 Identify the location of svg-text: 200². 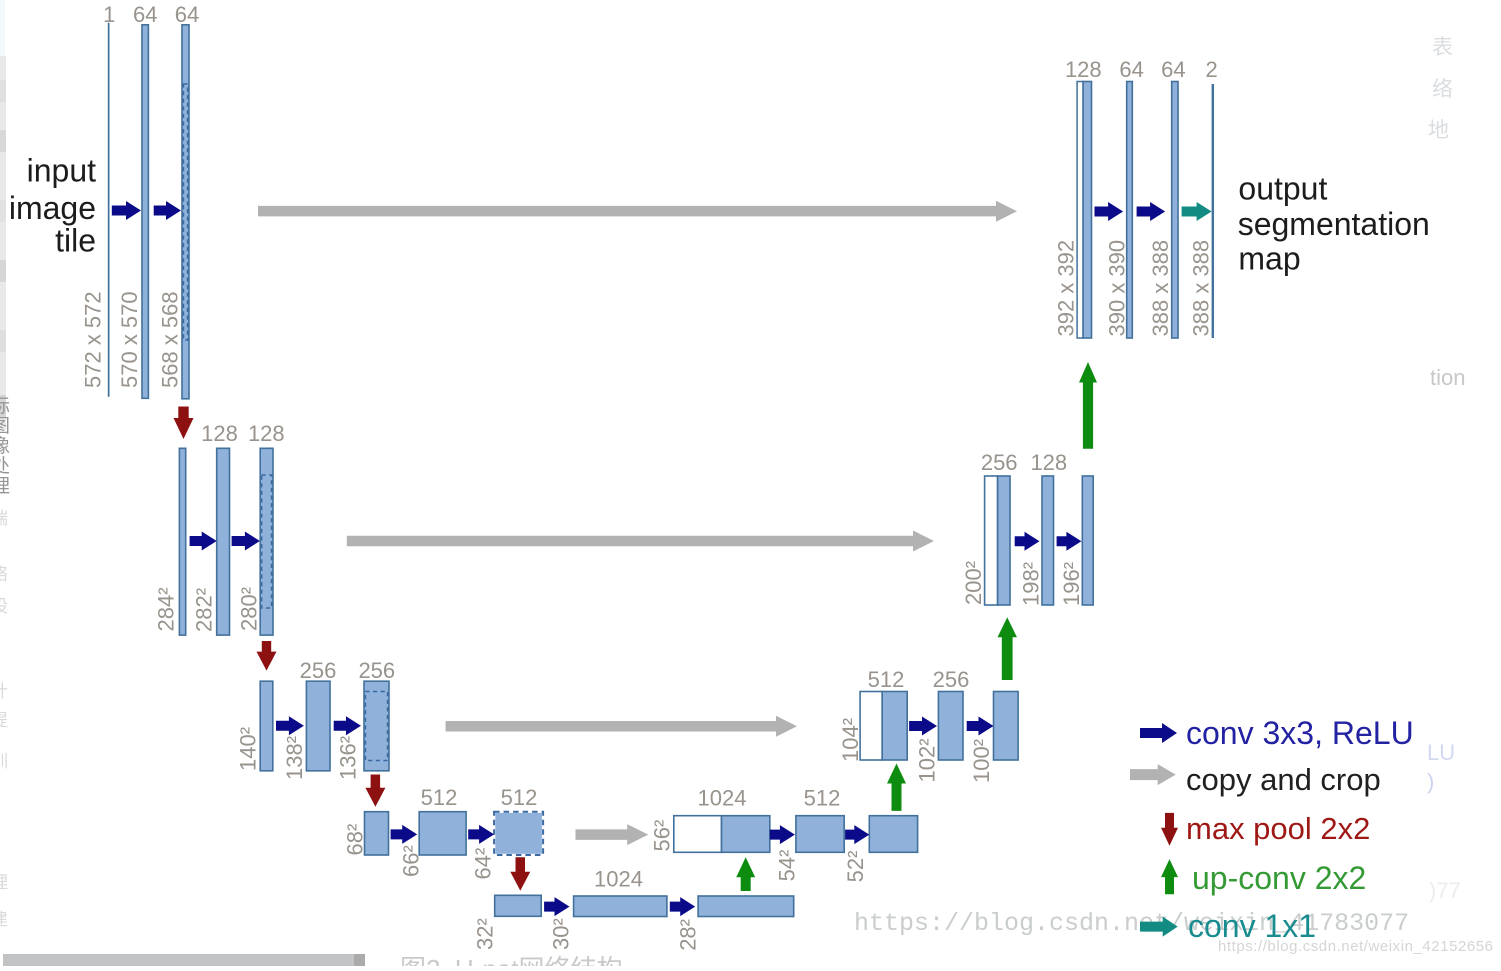
(973, 583).